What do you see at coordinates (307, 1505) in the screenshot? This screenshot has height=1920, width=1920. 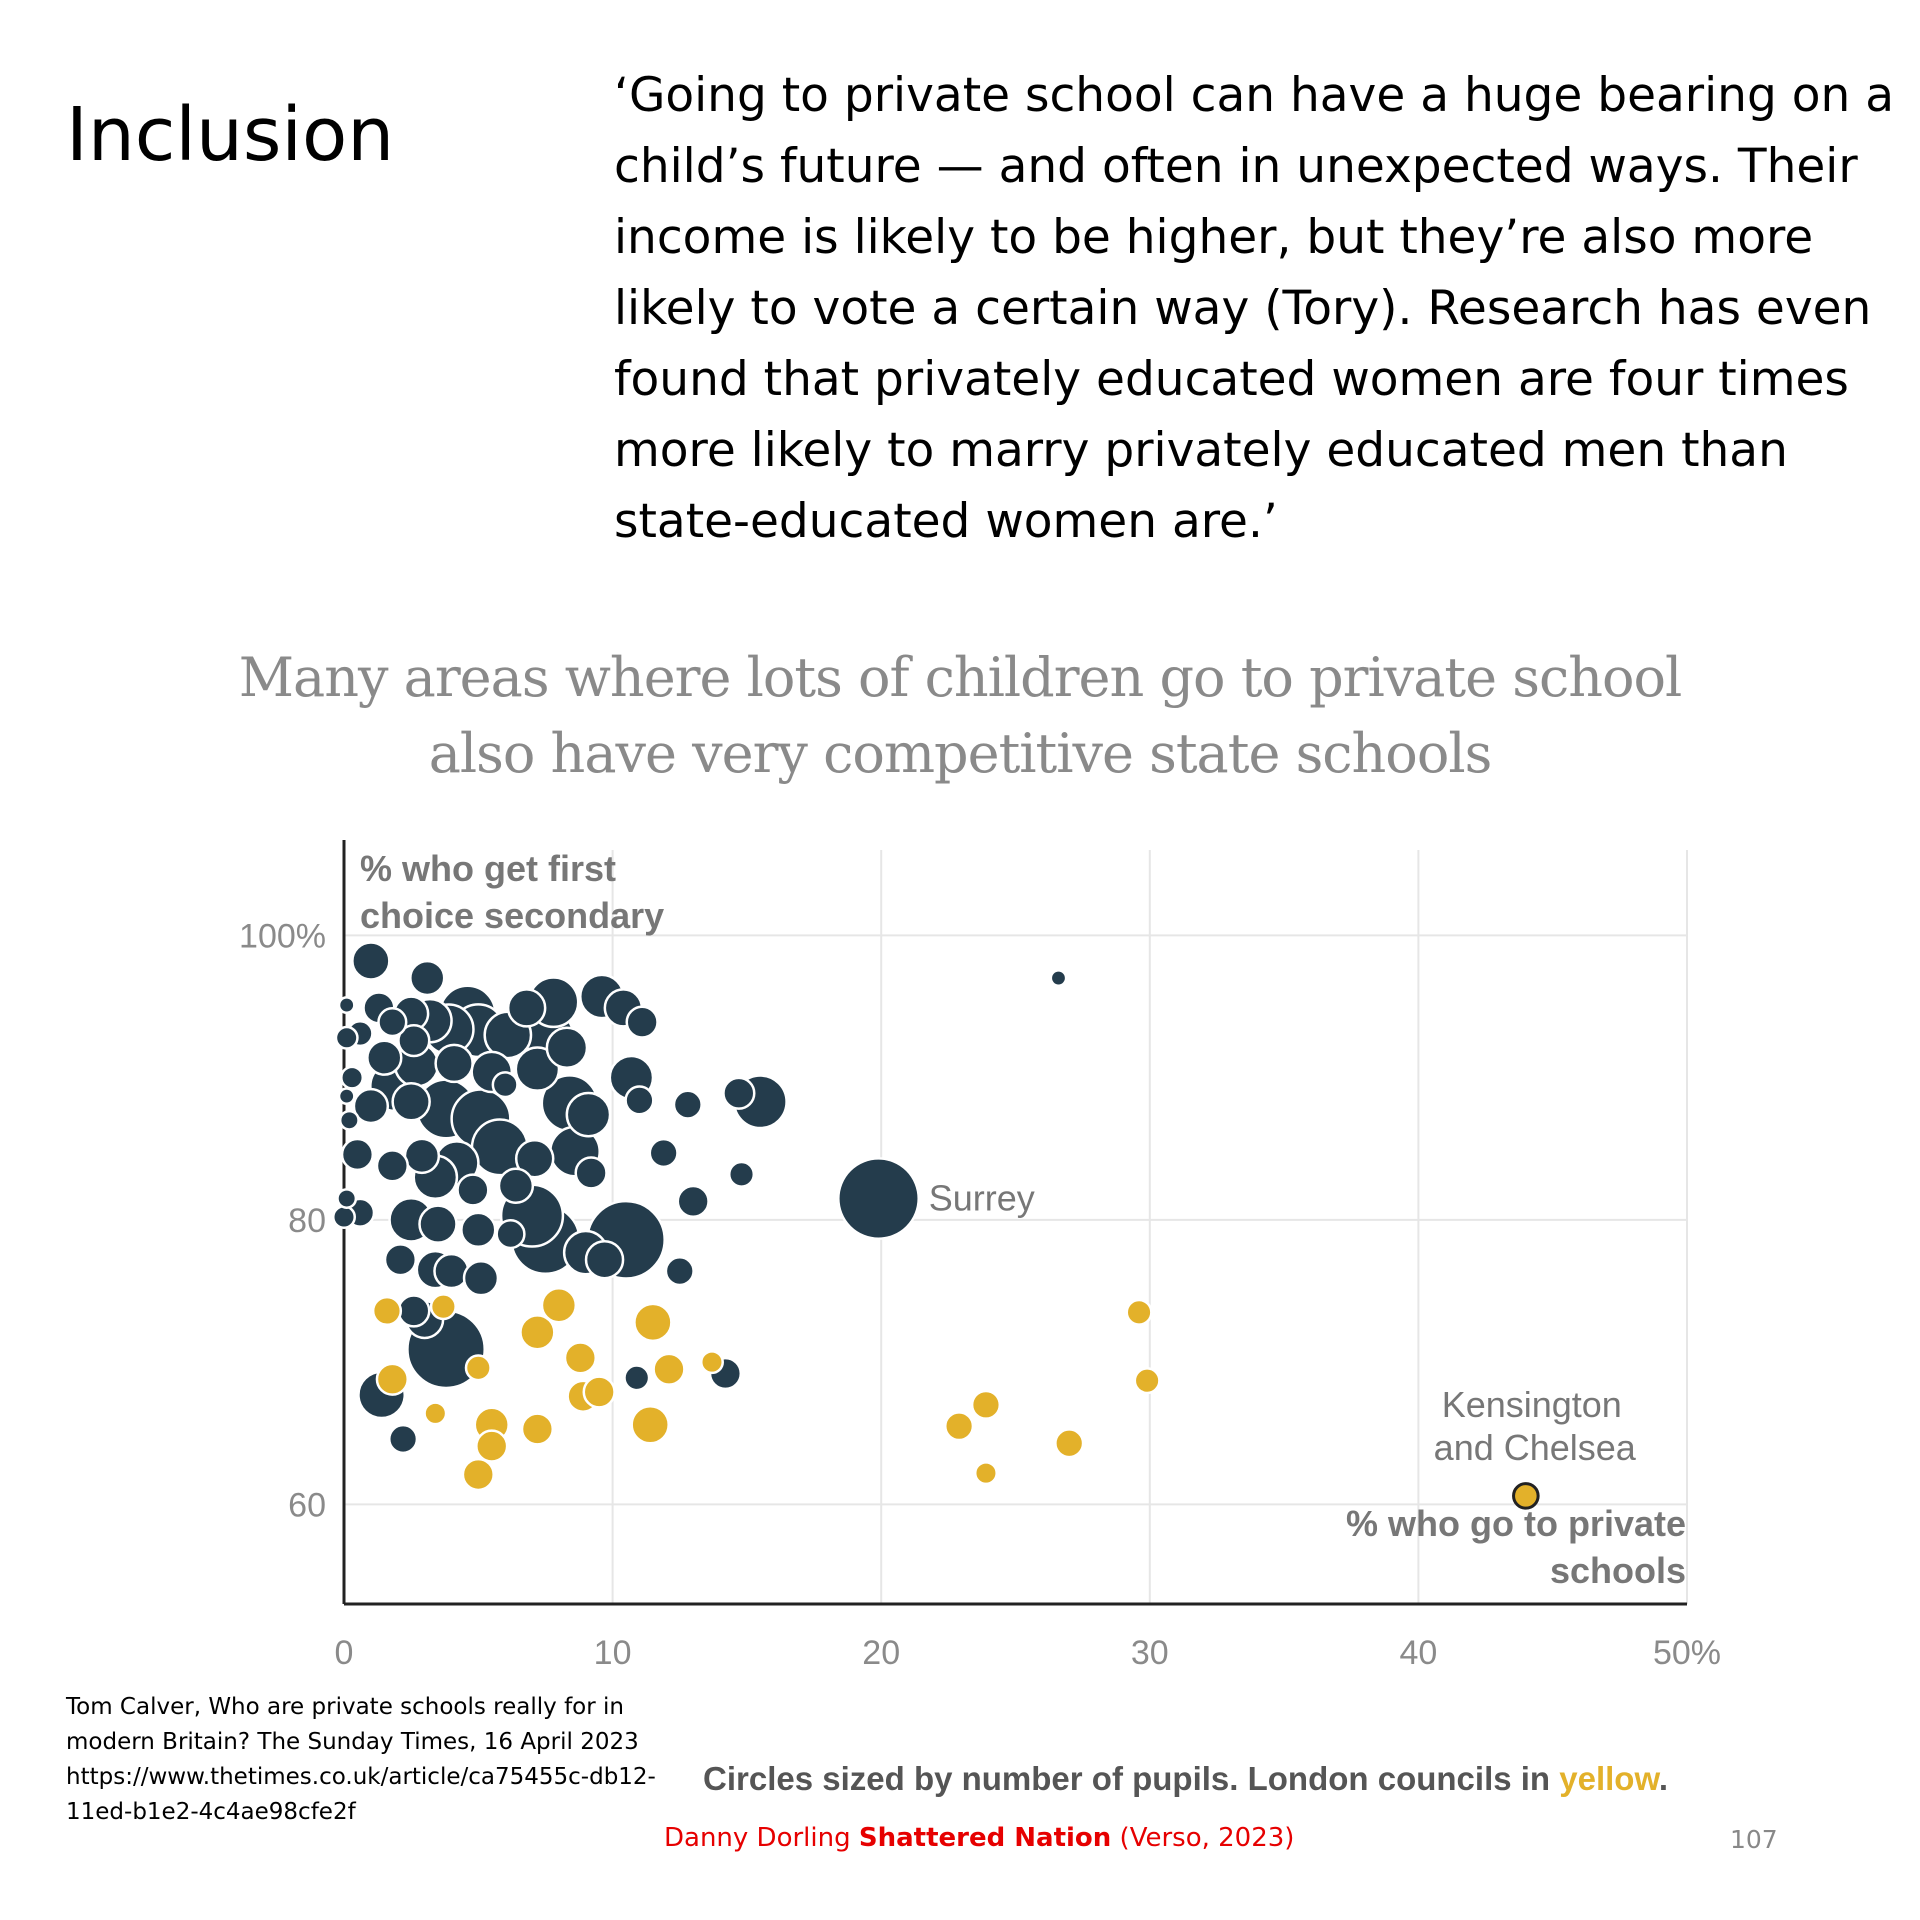 I see `y-tick-label: 60` at bounding box center [307, 1505].